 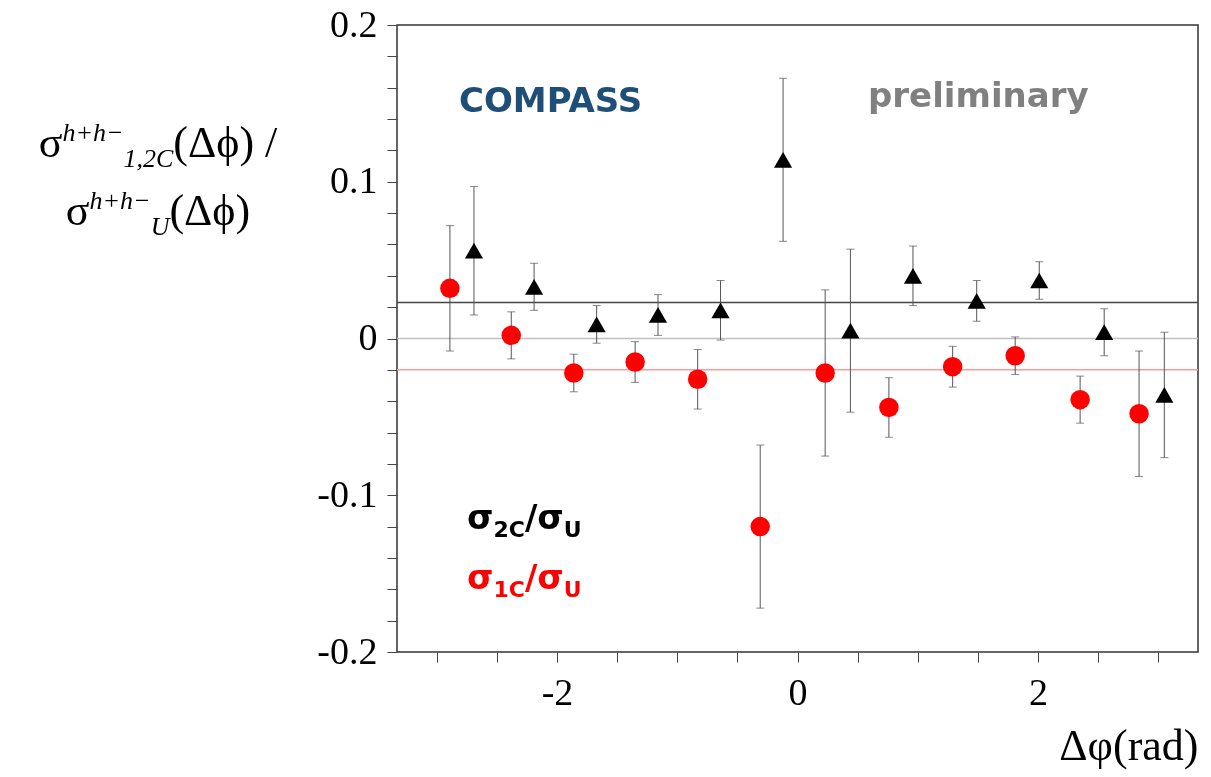 What do you see at coordinates (354, 23) in the screenshot?
I see `y-tick-label: 0.2` at bounding box center [354, 23].